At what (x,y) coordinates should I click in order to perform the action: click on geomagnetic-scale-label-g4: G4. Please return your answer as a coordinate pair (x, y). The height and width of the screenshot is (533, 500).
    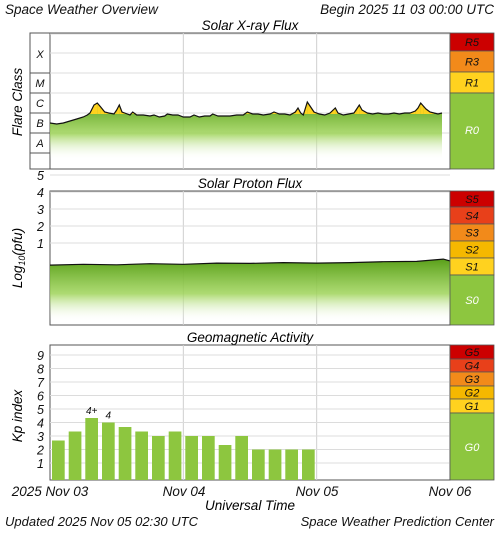
    Looking at the image, I should click on (472, 367).